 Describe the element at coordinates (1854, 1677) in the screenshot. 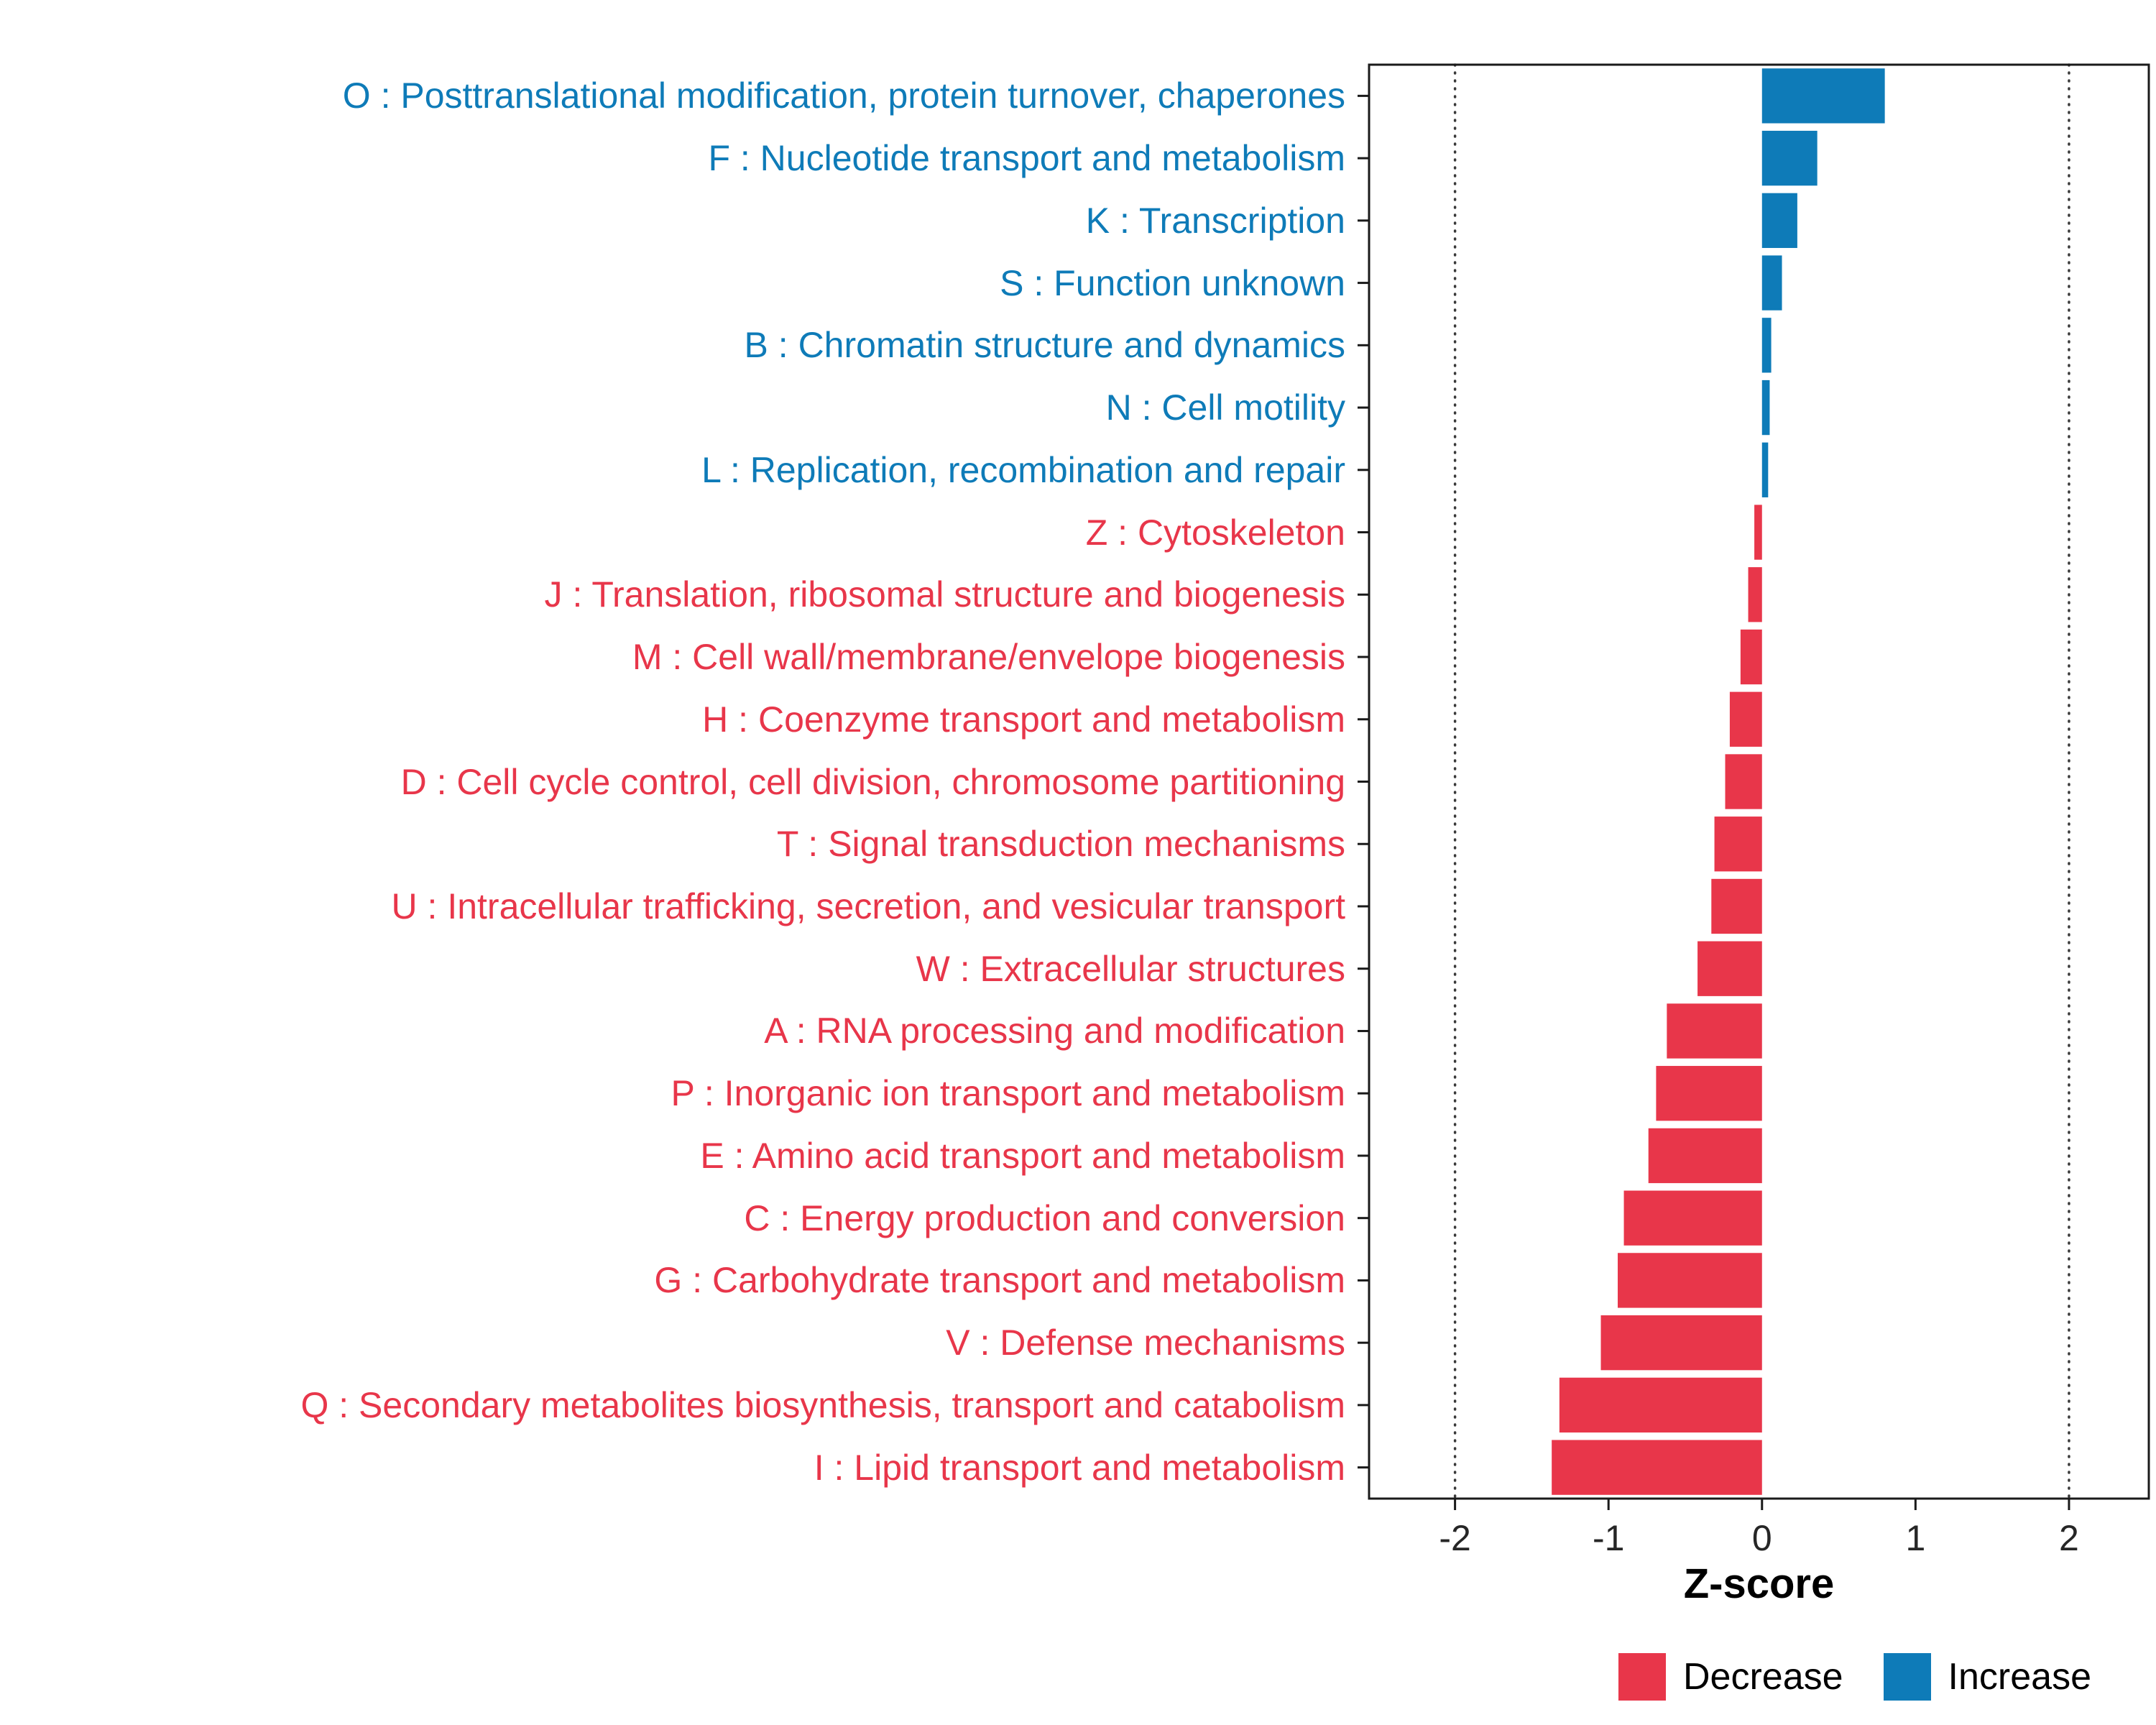

I see `legend: Decrease Increase` at that location.